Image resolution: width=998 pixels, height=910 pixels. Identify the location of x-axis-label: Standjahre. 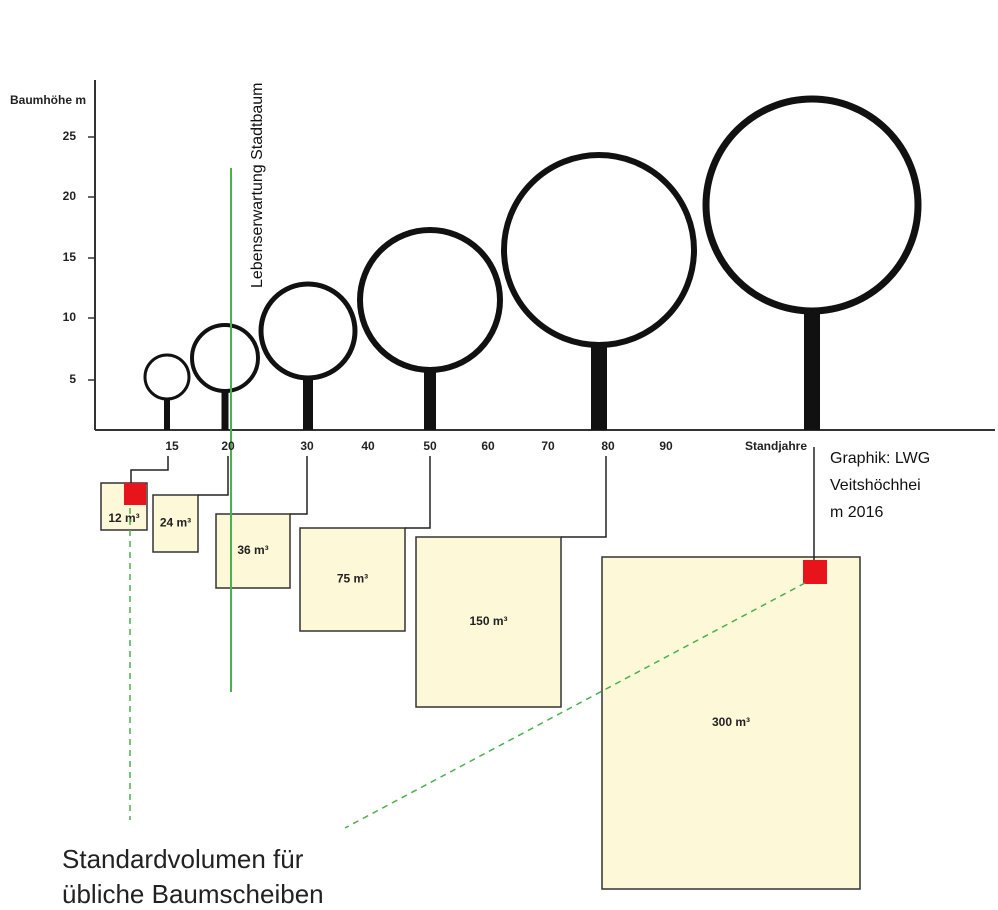
(776, 446).